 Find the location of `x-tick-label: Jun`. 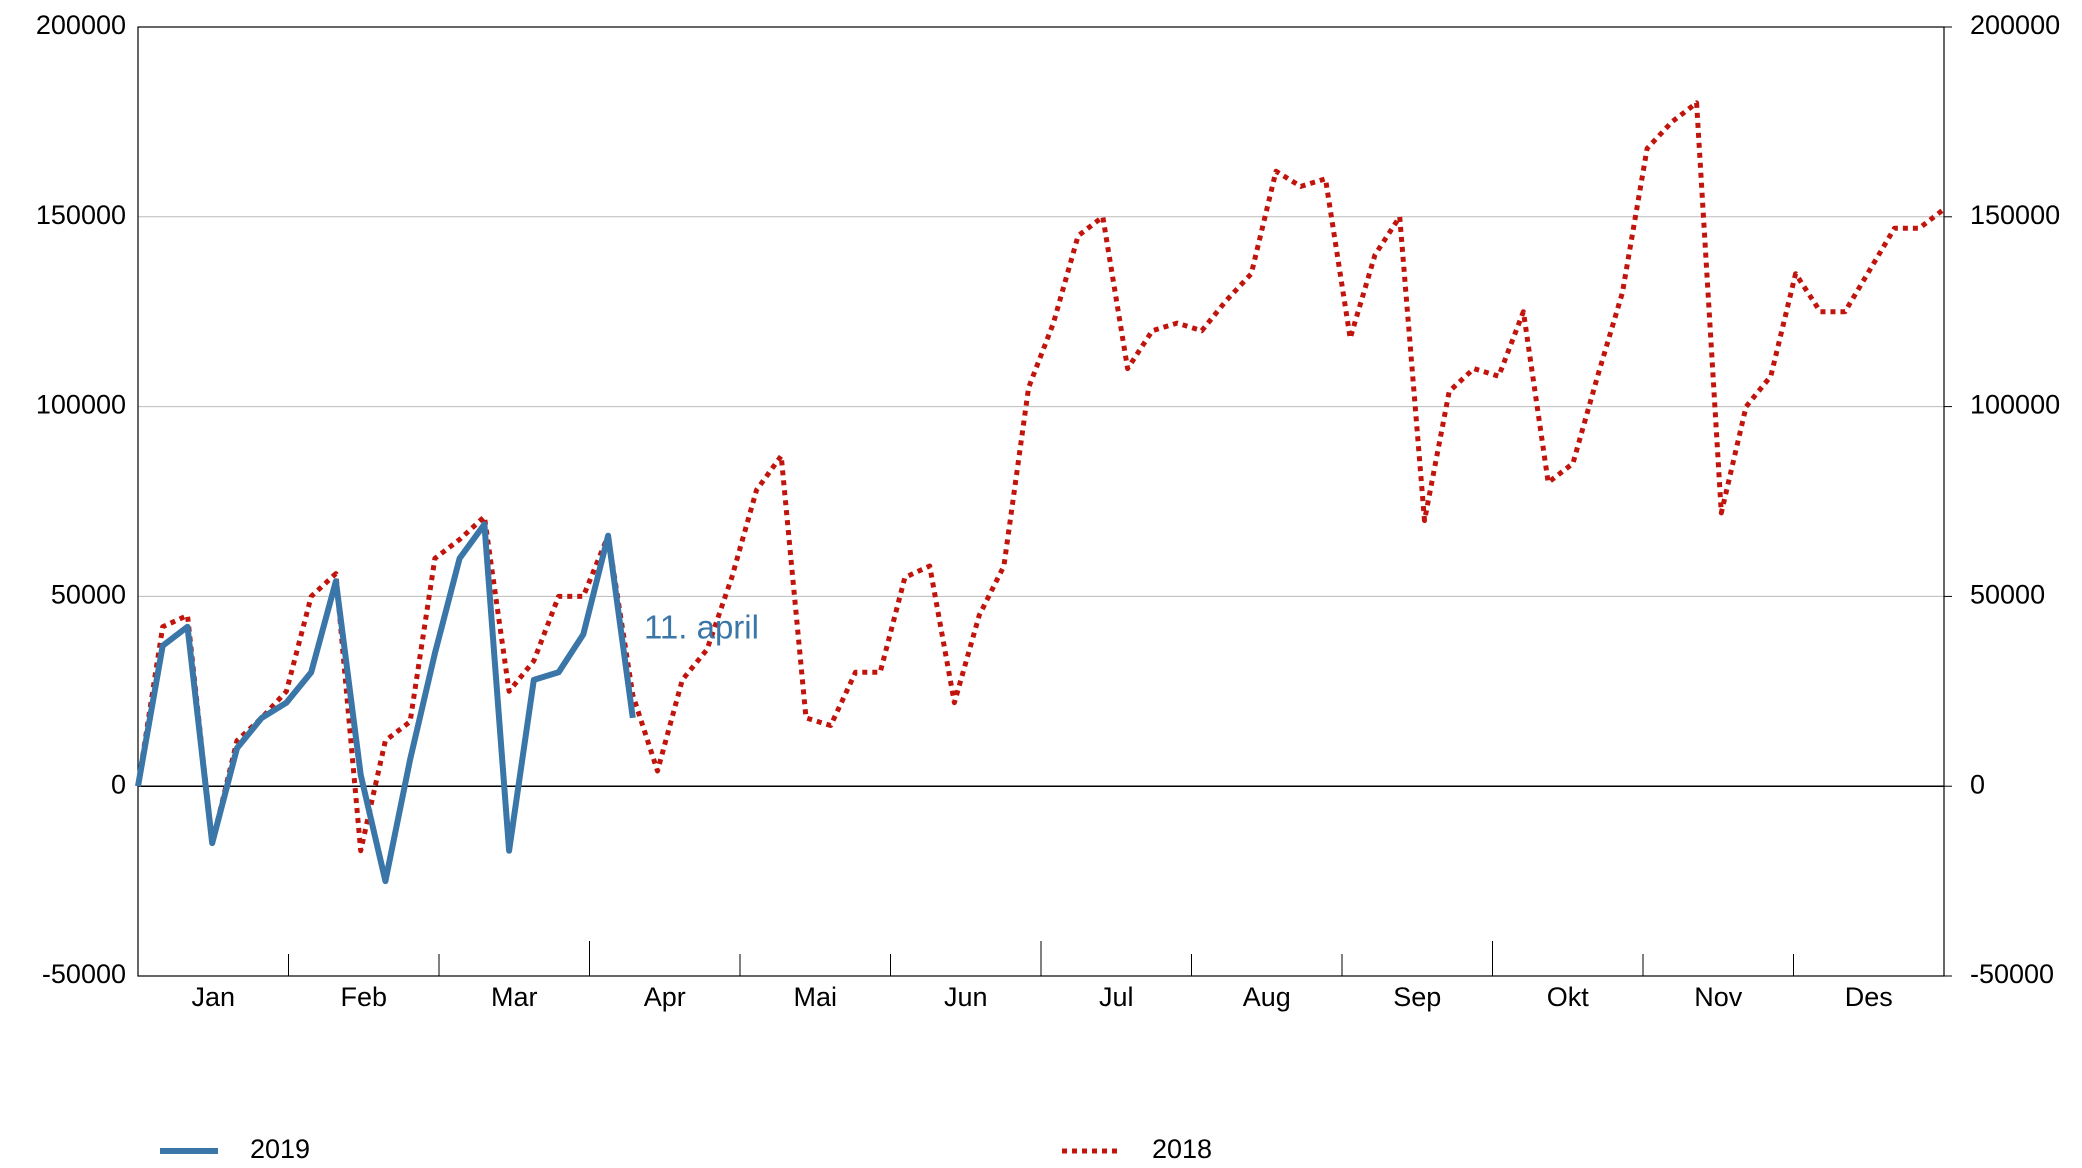

x-tick-label: Jun is located at coordinates (966, 997).